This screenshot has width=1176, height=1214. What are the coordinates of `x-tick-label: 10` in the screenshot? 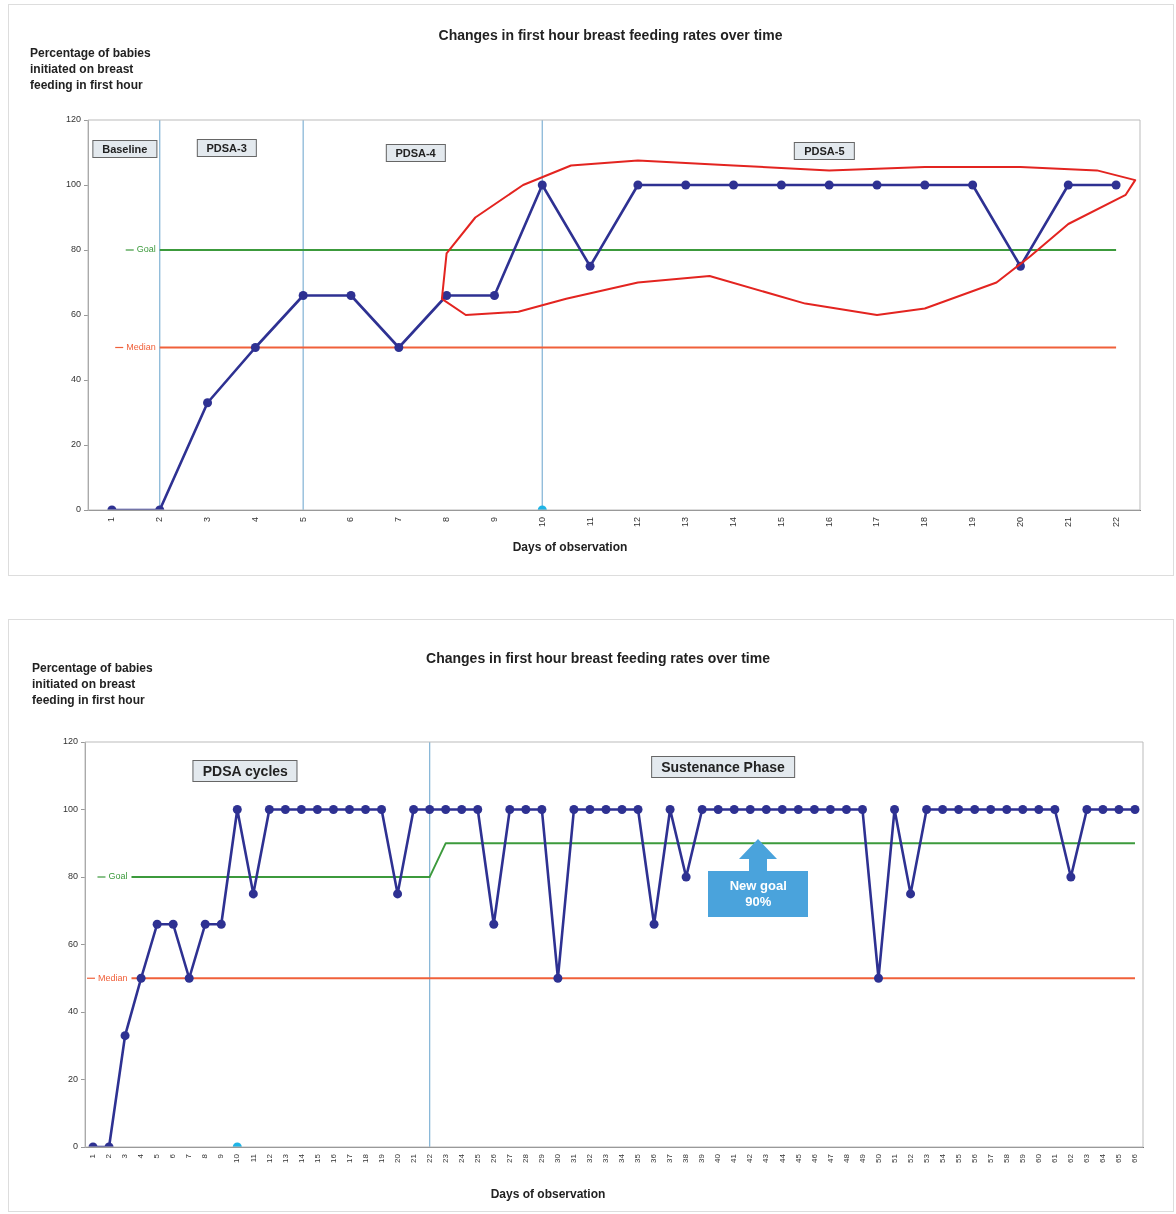 It's located at (541, 522).